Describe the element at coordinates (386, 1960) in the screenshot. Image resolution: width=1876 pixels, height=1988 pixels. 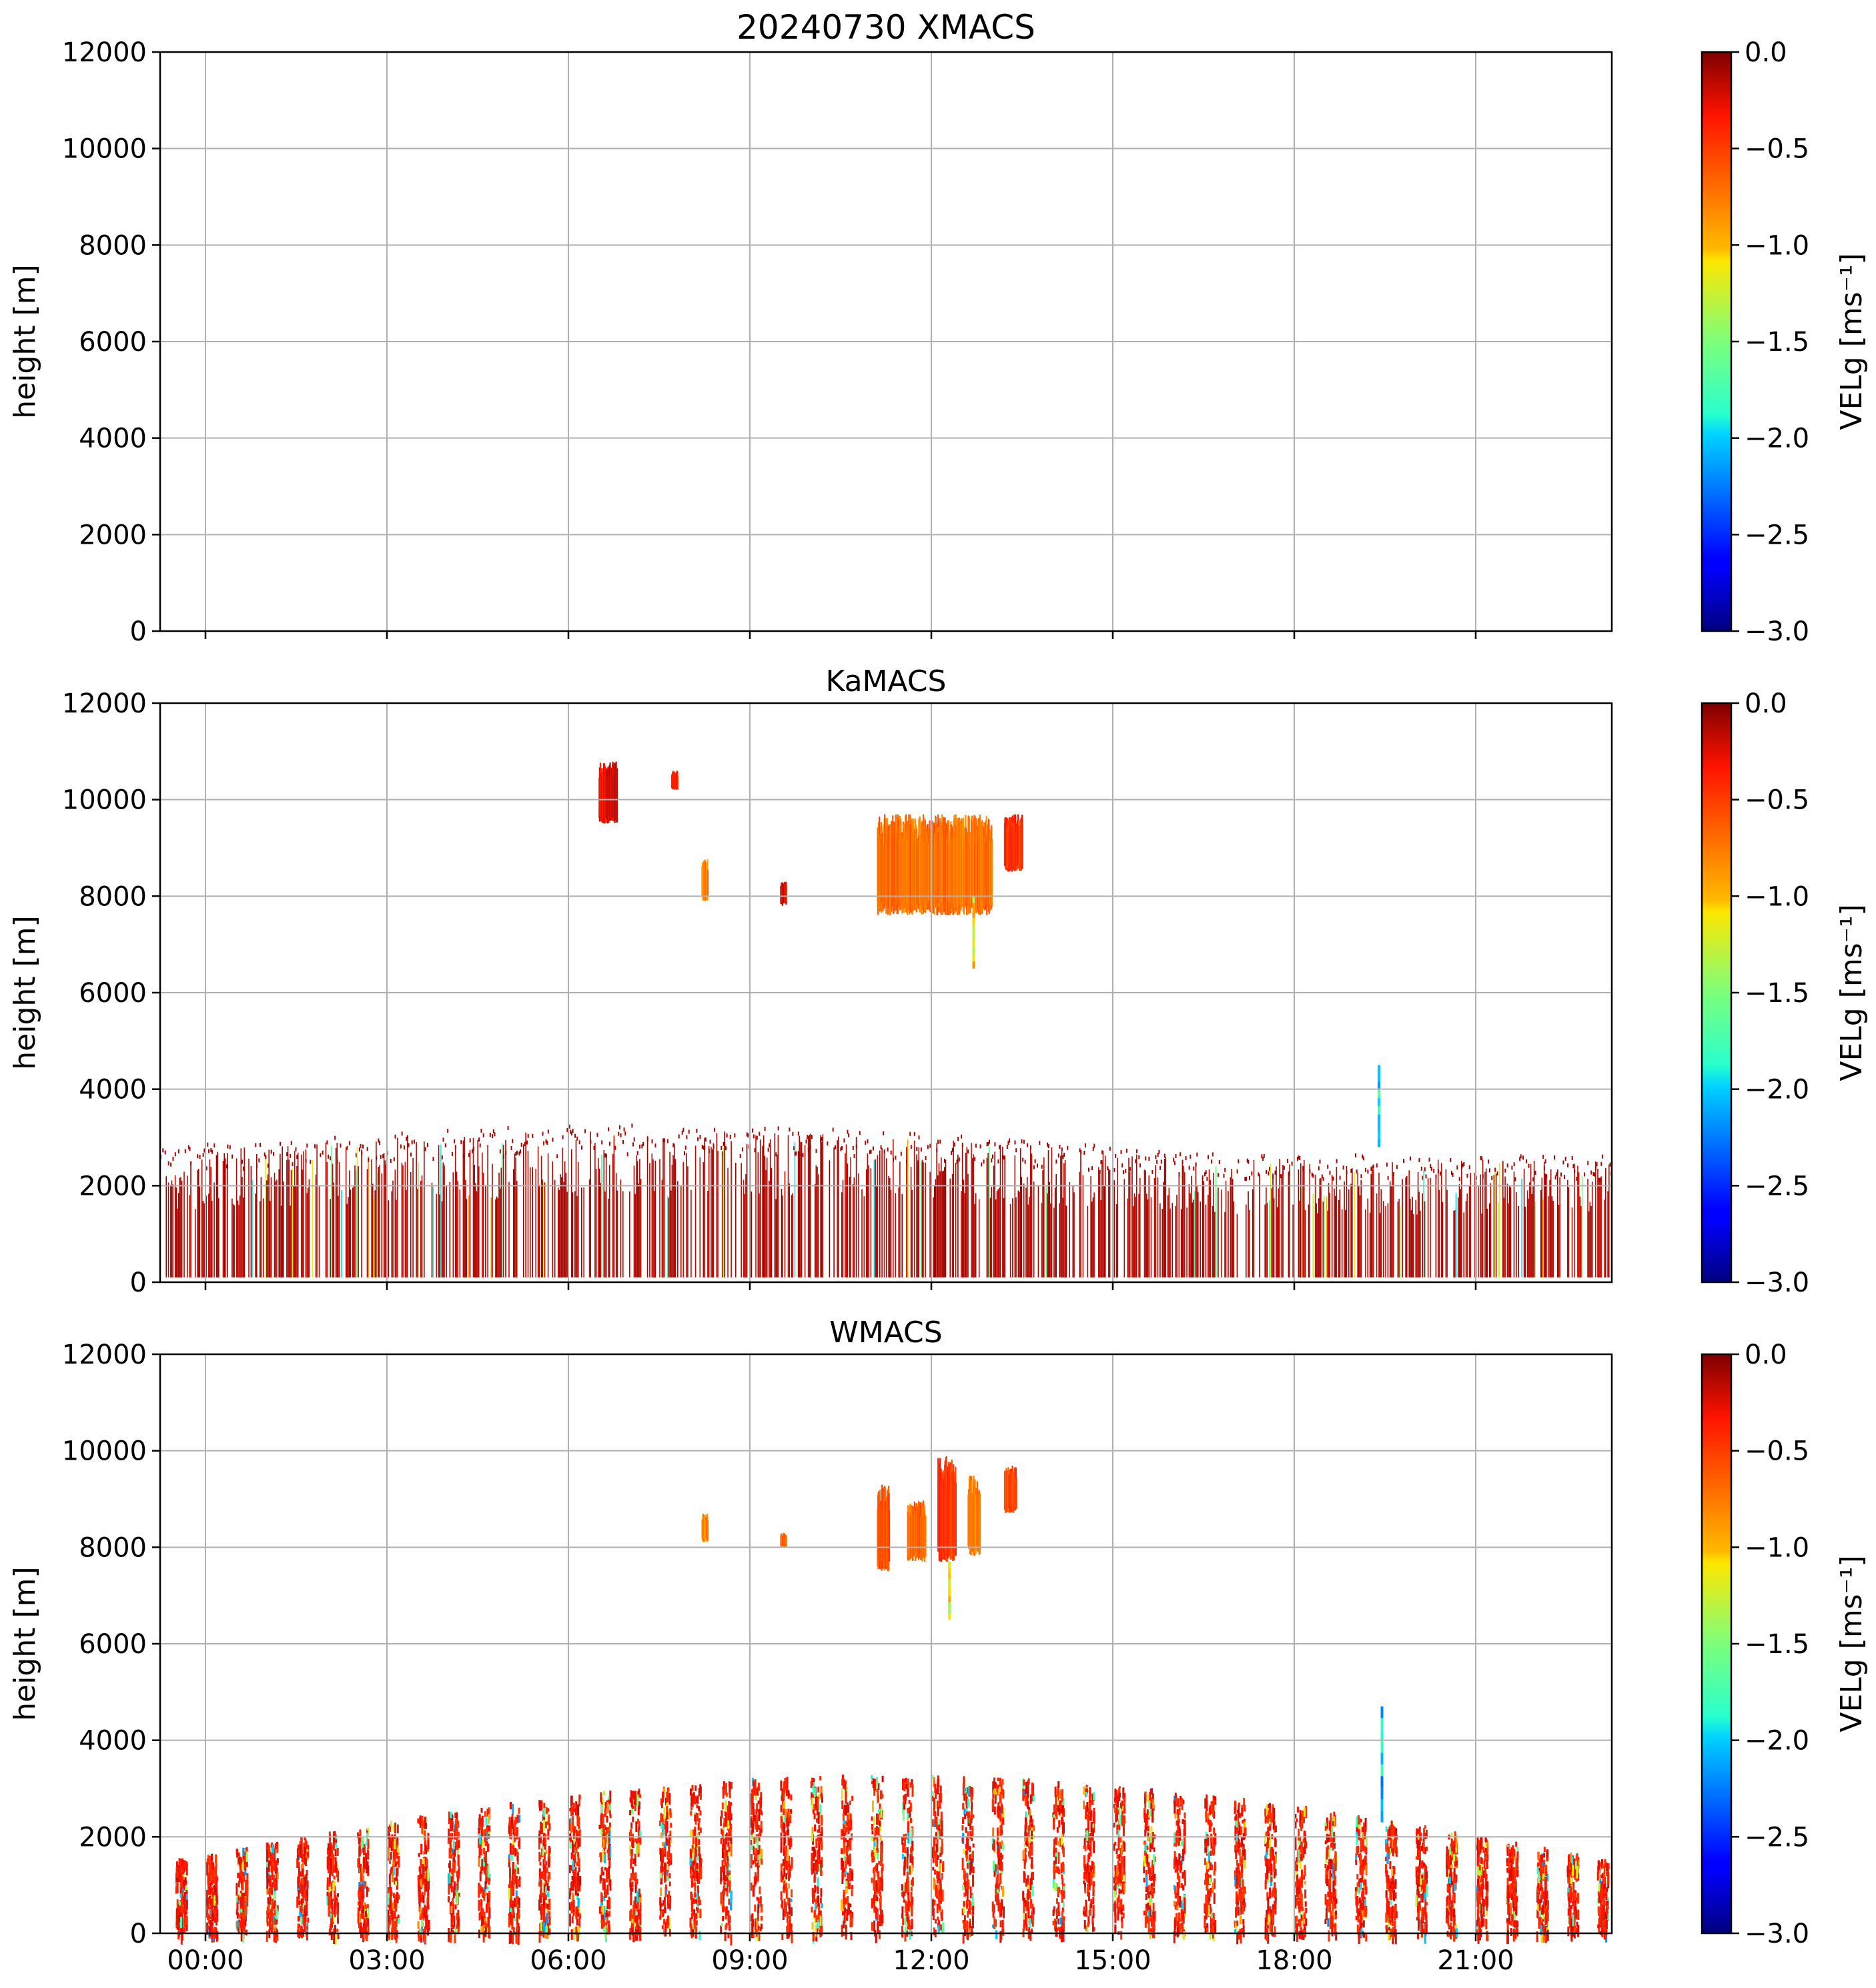
I see `x-tick-label: 03:00` at that location.